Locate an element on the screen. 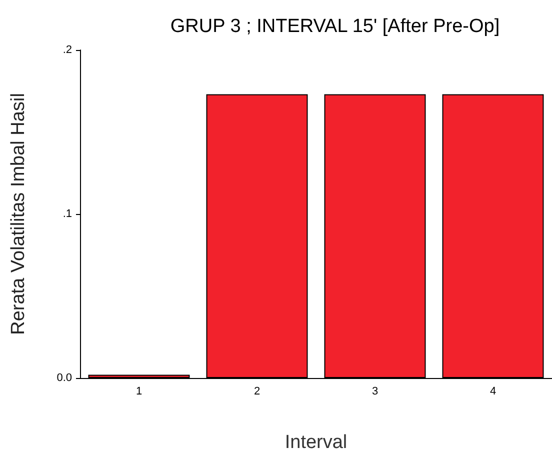  y-tick-label: .1 is located at coordinates (67, 214).